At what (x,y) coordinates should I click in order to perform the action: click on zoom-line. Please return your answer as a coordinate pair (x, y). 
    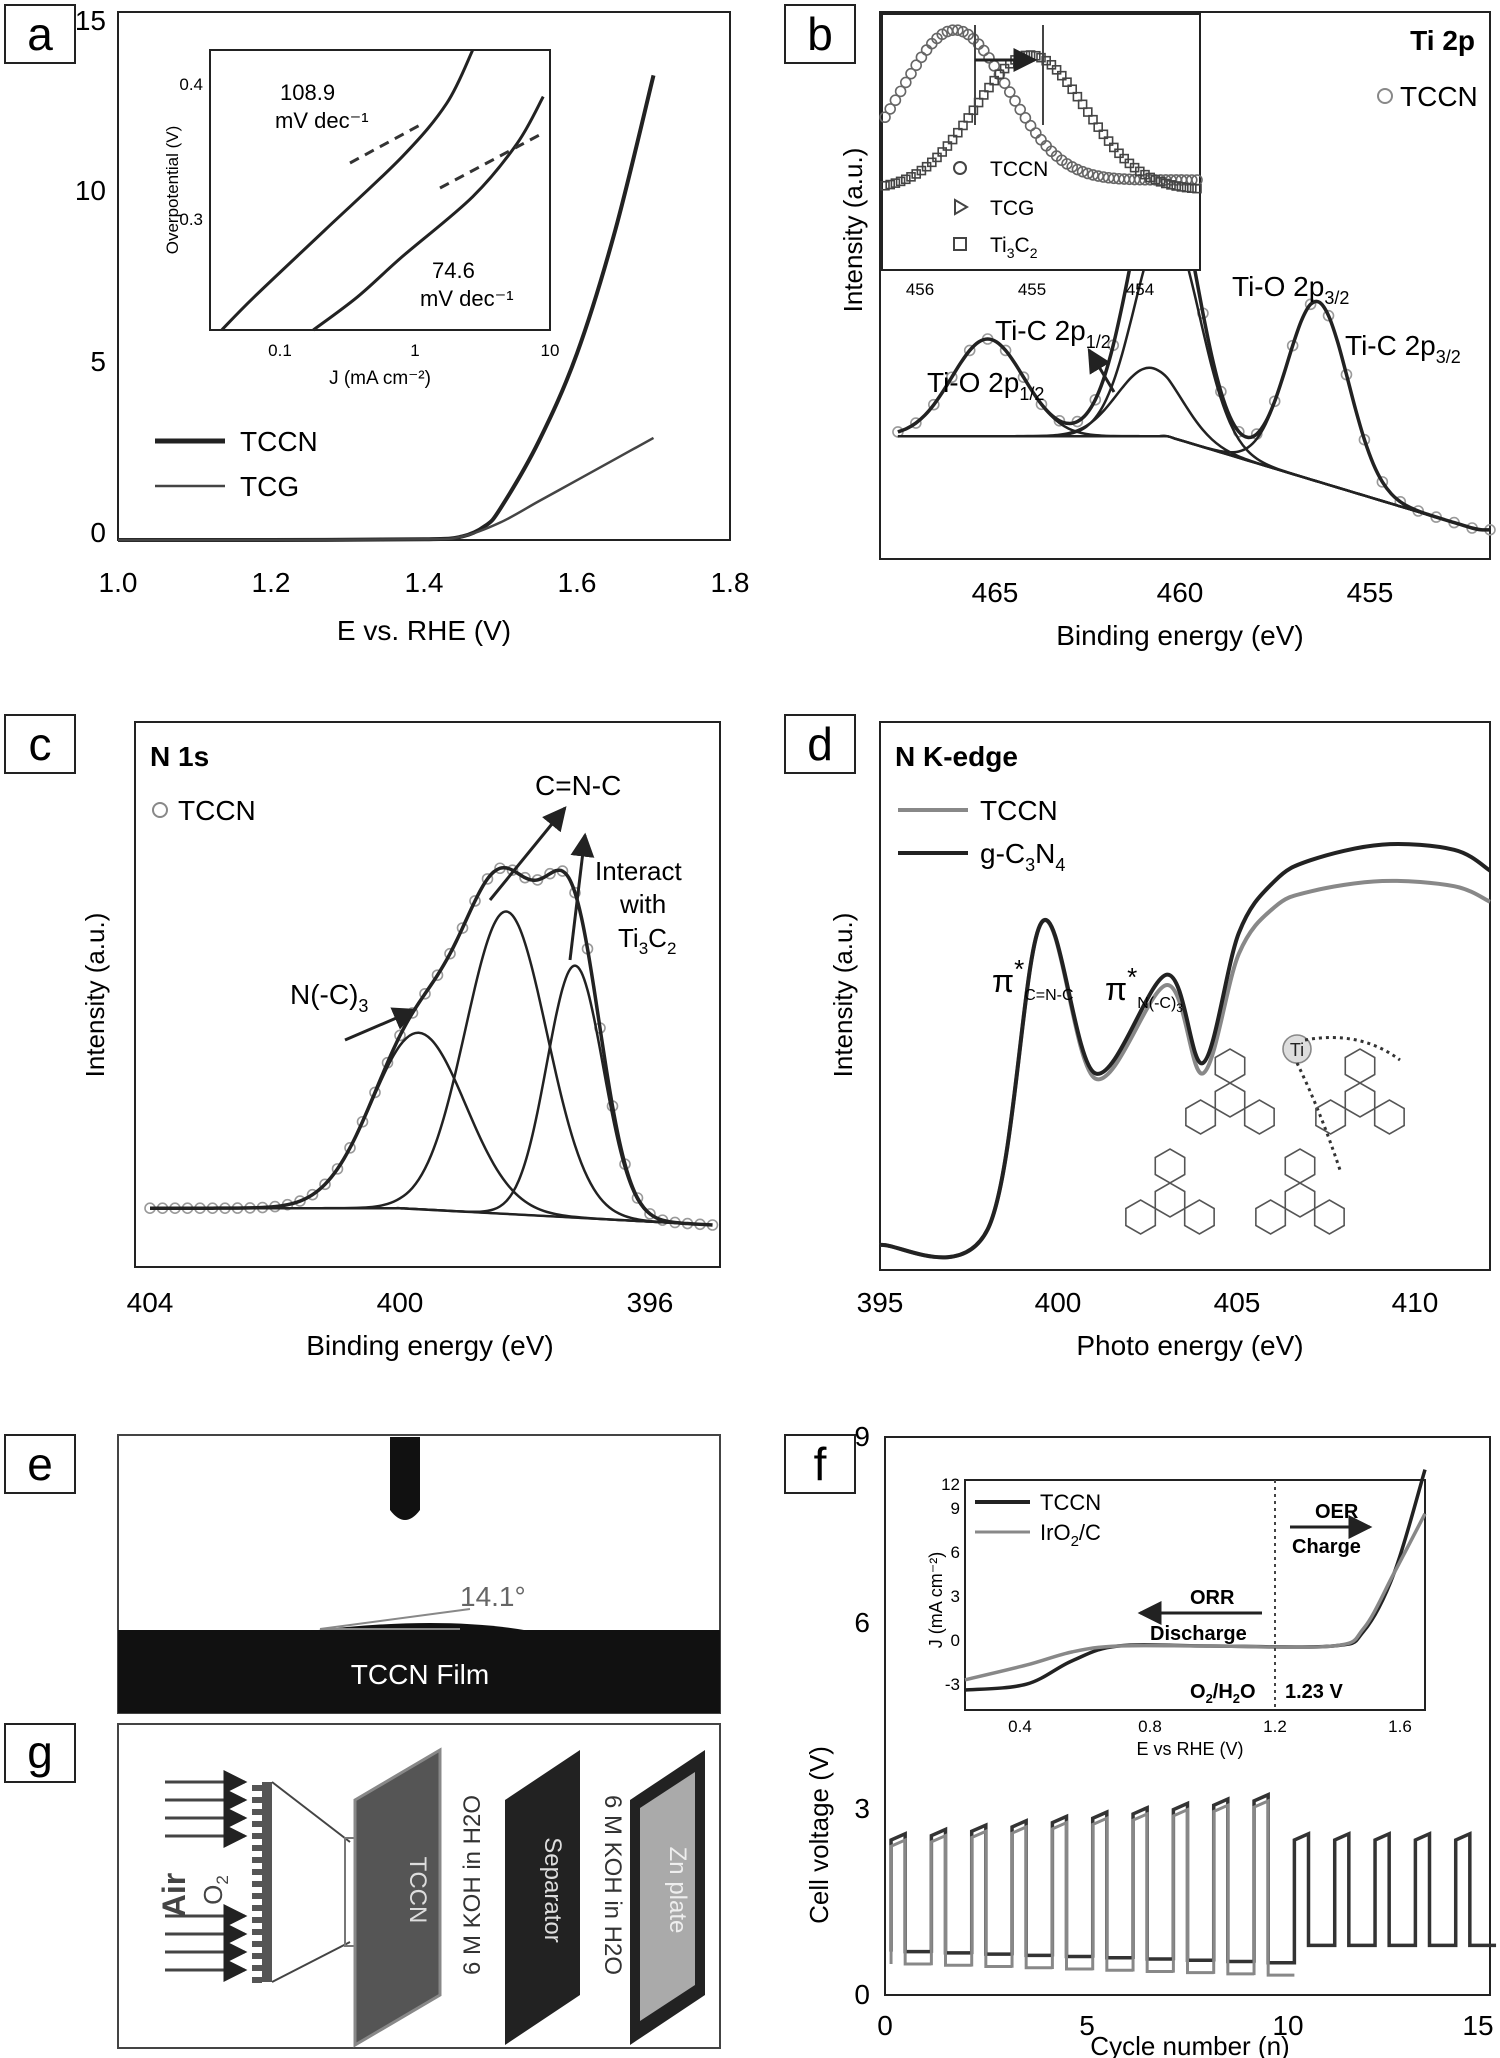
    Looking at the image, I should click on (311, 1962).